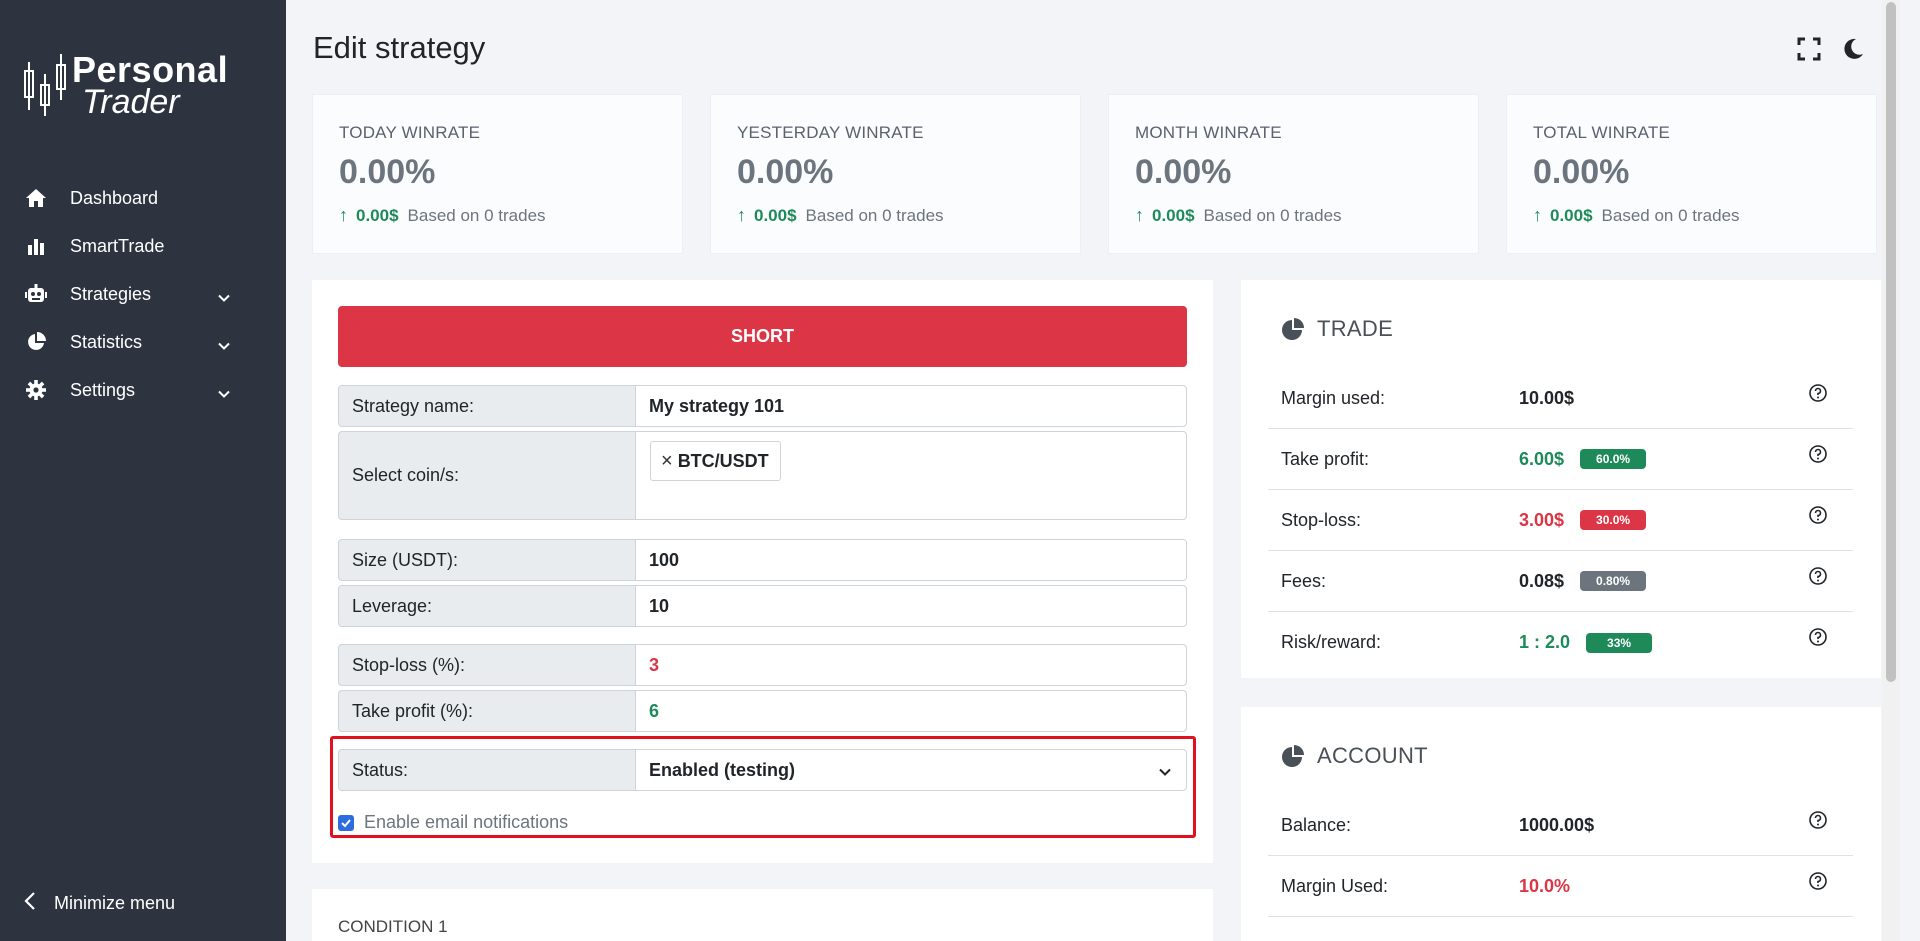  What do you see at coordinates (106, 341) in the screenshot?
I see `sidebar-item-label: Statistics` at bounding box center [106, 341].